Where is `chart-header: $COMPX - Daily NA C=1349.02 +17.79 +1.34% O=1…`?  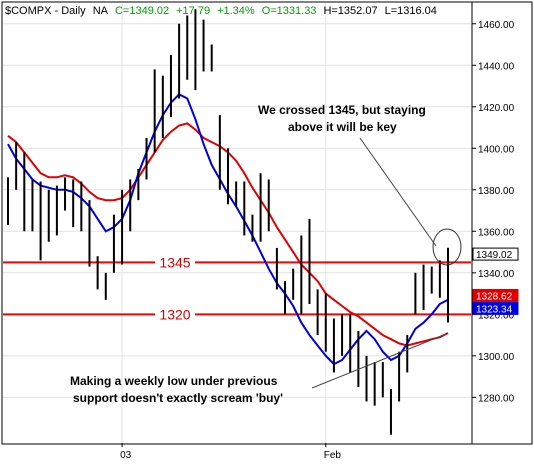 chart-header: $COMPX - Daily NA C=1349.02 +17.79 +1.34% O=1… is located at coordinates (221, 11).